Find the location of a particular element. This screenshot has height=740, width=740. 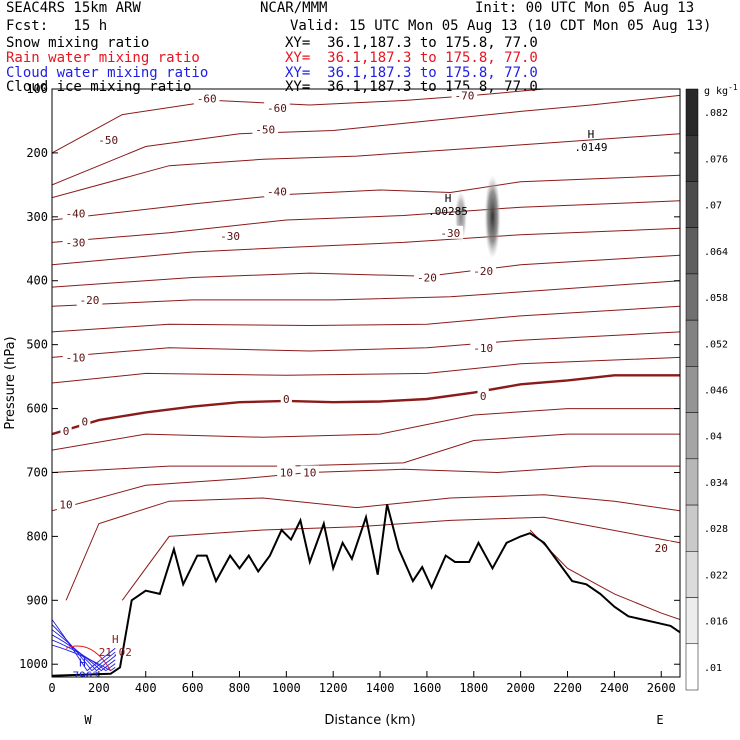

contour-label-14: -10 is located at coordinates (483, 348).